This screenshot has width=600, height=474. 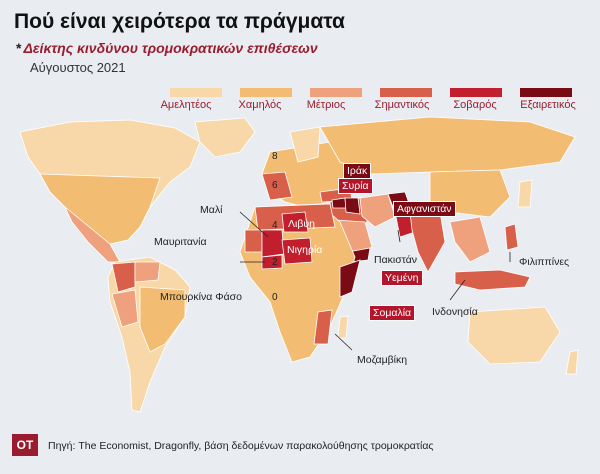 I want to click on label-indonesia: Ινδονησία, so click(x=455, y=312).